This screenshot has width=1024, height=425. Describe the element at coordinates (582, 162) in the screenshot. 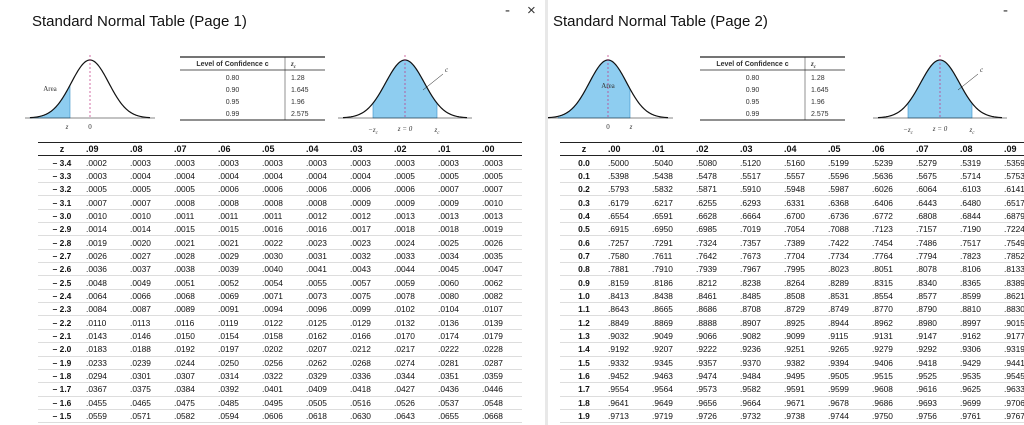

I see `z-score: 0.0` at that location.